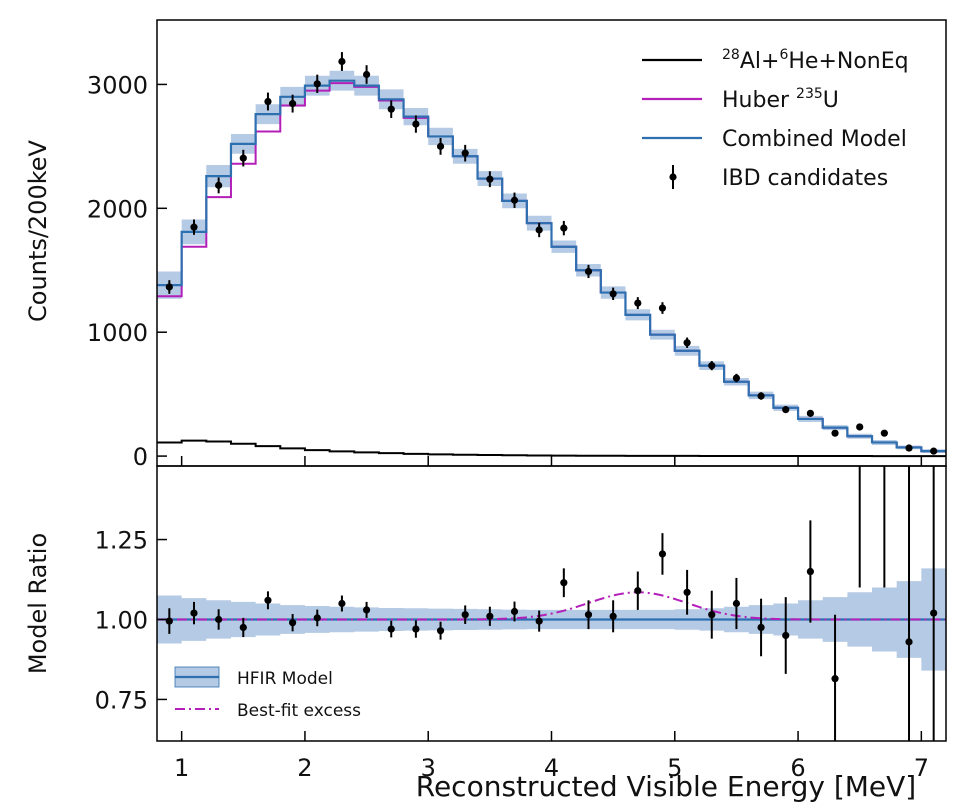 The height and width of the screenshot is (809, 959). I want to click on legend-entry-label: Huber 235U, so click(780, 99).